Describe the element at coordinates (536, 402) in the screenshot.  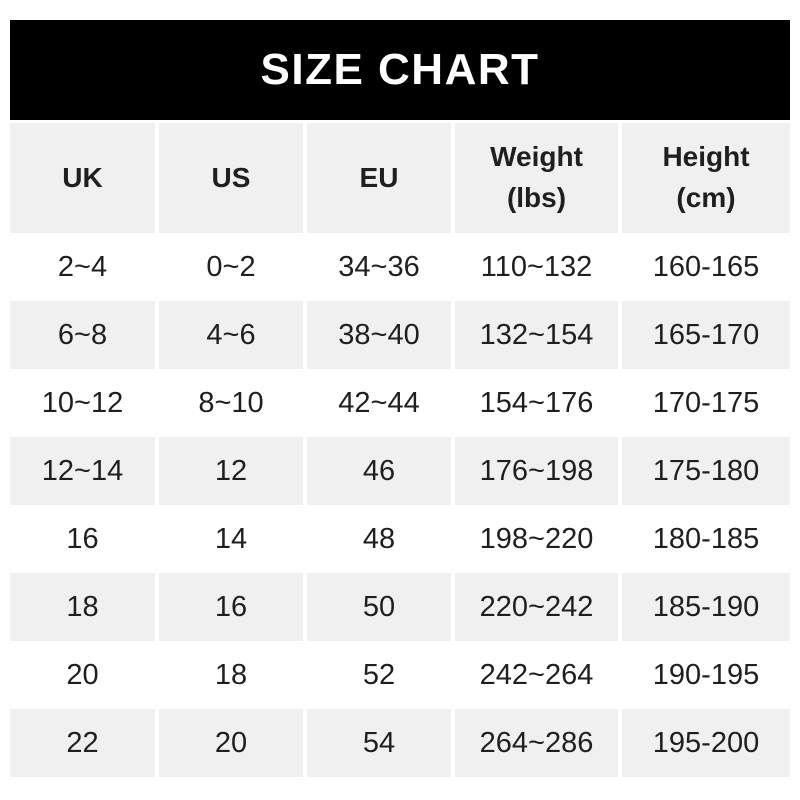
I see `cell-weight: 154~176` at that location.